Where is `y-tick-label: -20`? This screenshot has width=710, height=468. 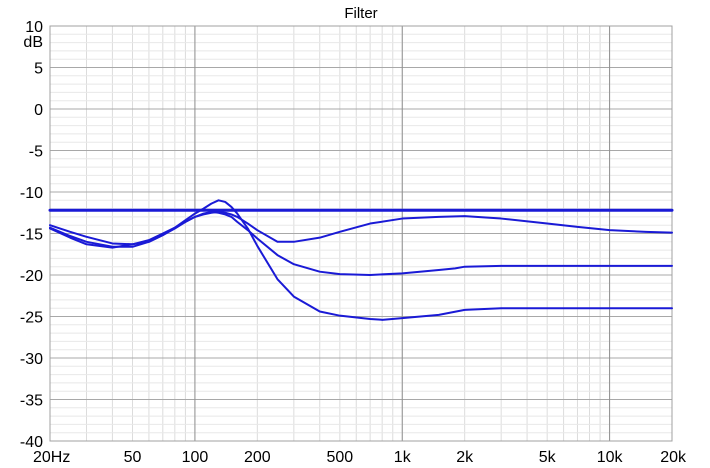
y-tick-label: -20 is located at coordinates (31, 276).